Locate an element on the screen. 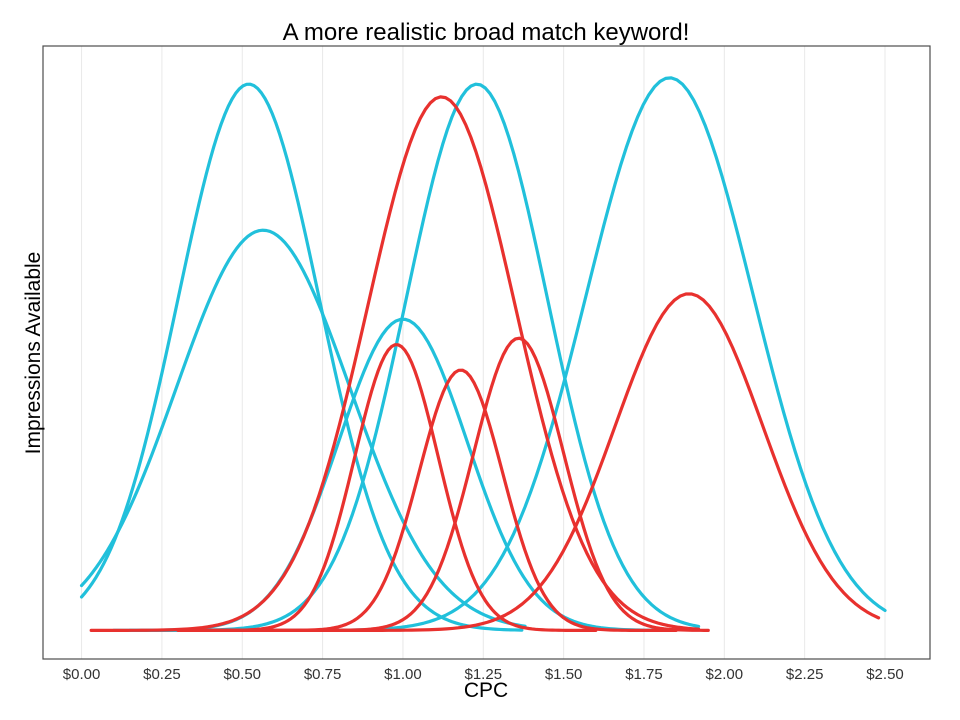 The image size is (960, 720). x-axis-title: CPC is located at coordinates (486, 690).